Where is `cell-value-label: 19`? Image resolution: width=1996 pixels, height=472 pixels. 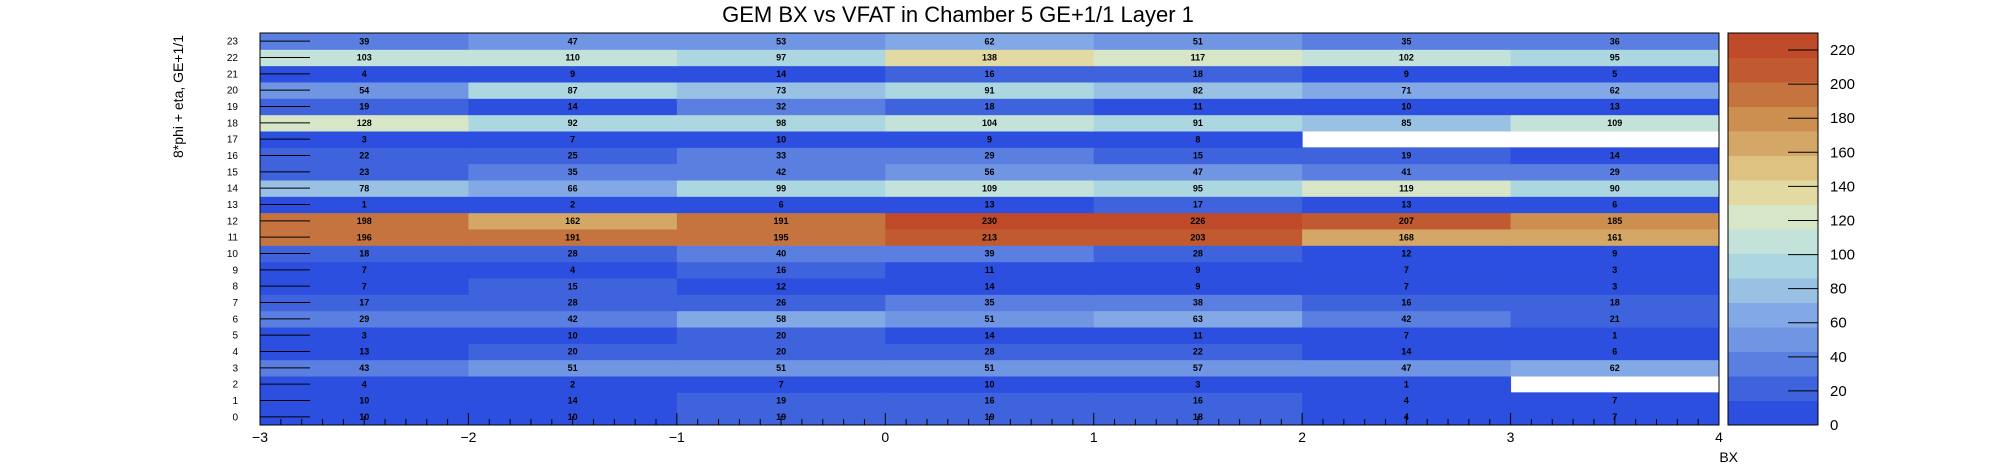 cell-value-label: 19 is located at coordinates (1406, 156).